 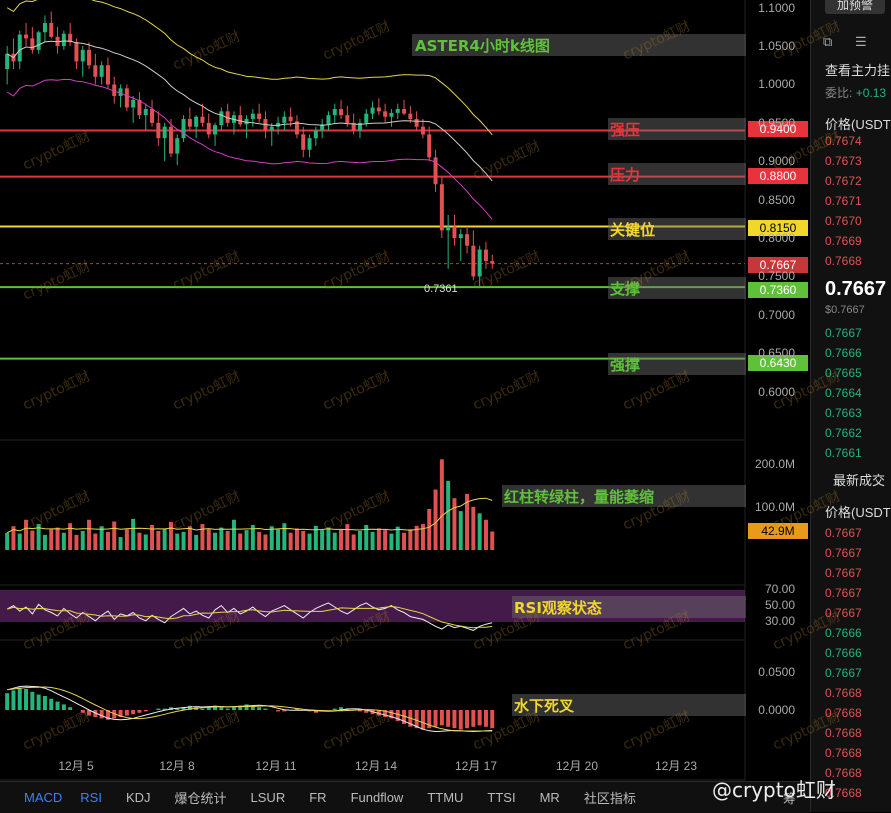 What do you see at coordinates (138, 797) in the screenshot?
I see `tab-kdj: KDJ` at bounding box center [138, 797].